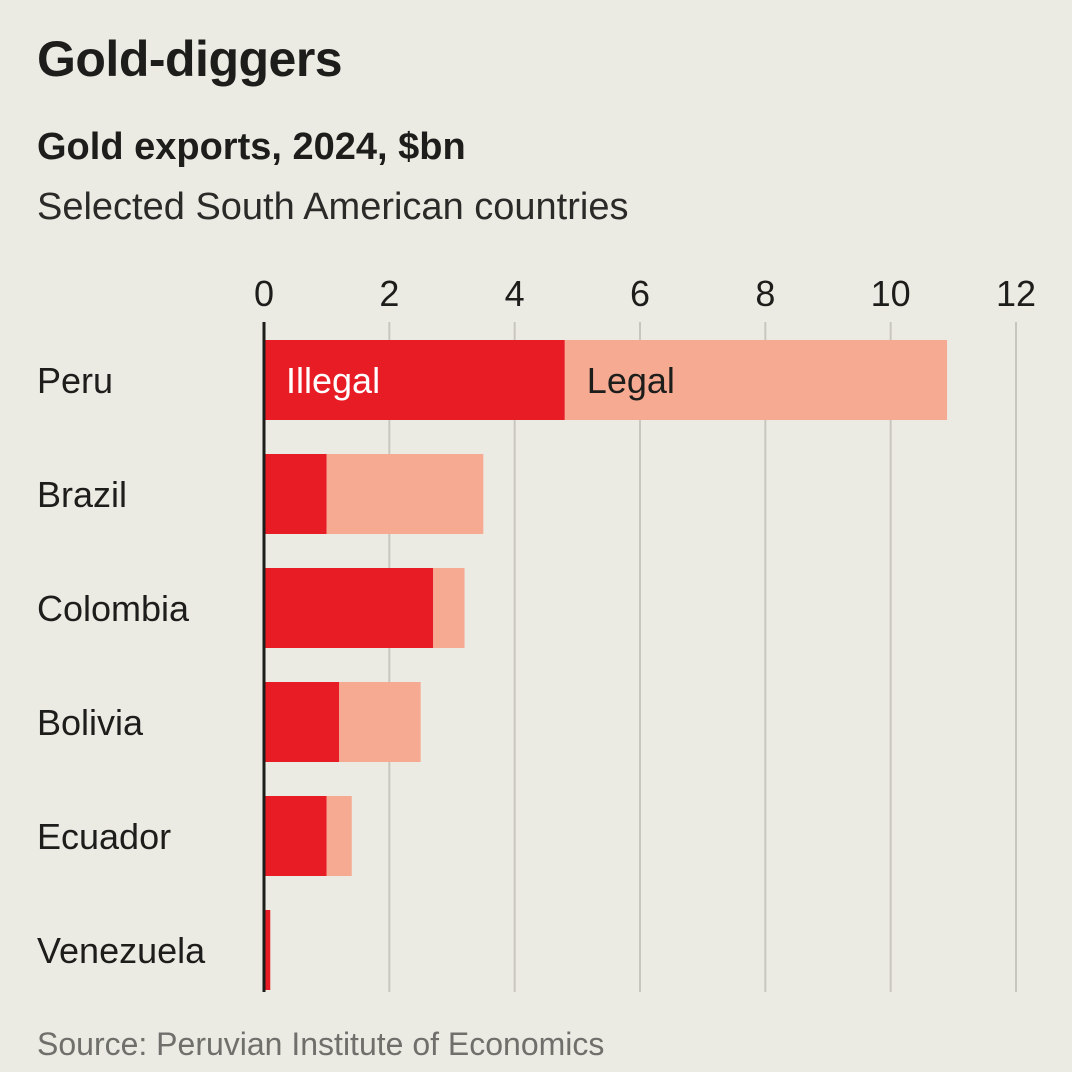 This screenshot has height=1072, width=1072. I want to click on category-label: Venezuela, so click(121, 950).